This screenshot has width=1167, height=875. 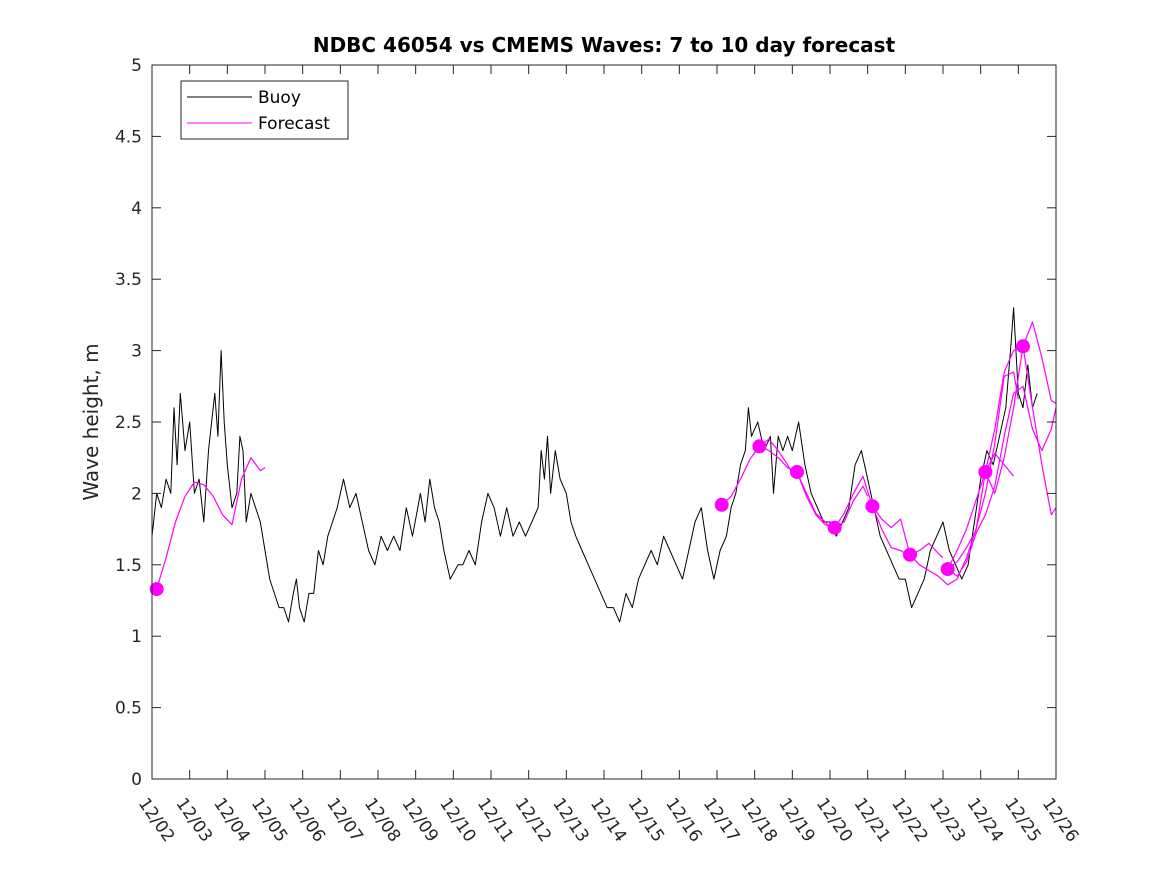 What do you see at coordinates (128, 423) in the screenshot?
I see `y-tick-label: 2.5` at bounding box center [128, 423].